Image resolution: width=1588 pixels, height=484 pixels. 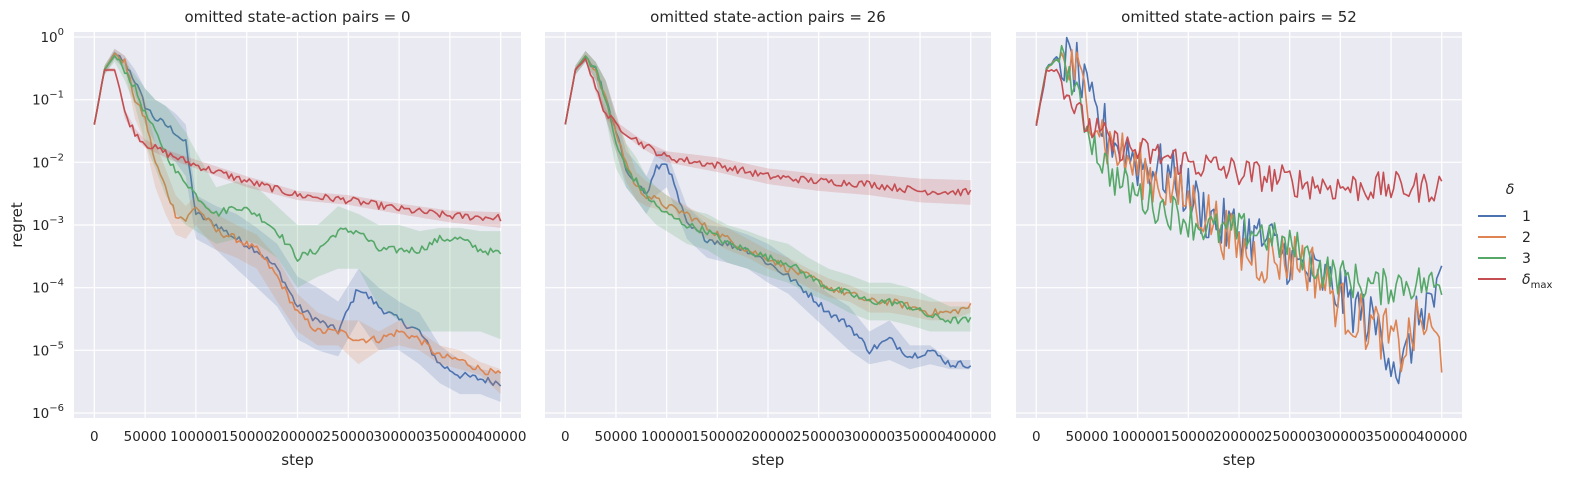 I want to click on y-tick-label: 10⁻⁴, so click(x=48, y=287).